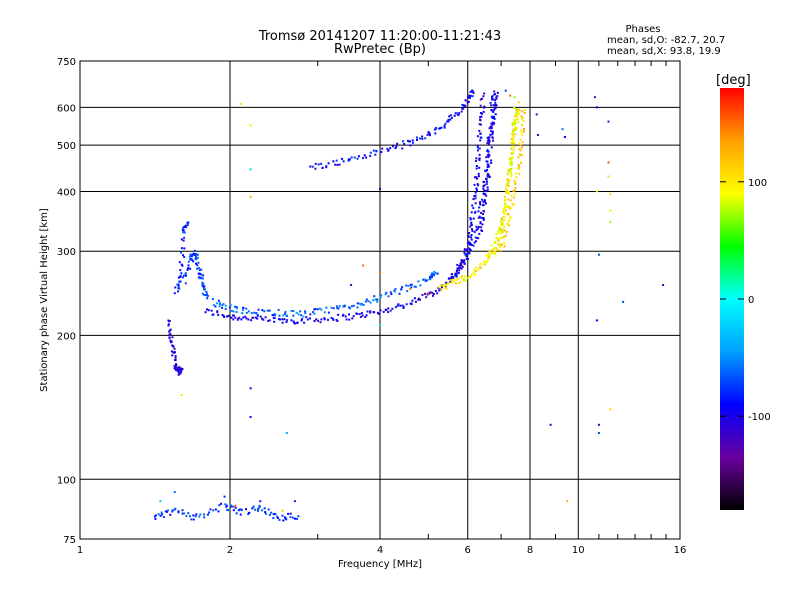 This screenshot has width=800, height=604. I want to click on y-tick-label: 400, so click(66, 192).